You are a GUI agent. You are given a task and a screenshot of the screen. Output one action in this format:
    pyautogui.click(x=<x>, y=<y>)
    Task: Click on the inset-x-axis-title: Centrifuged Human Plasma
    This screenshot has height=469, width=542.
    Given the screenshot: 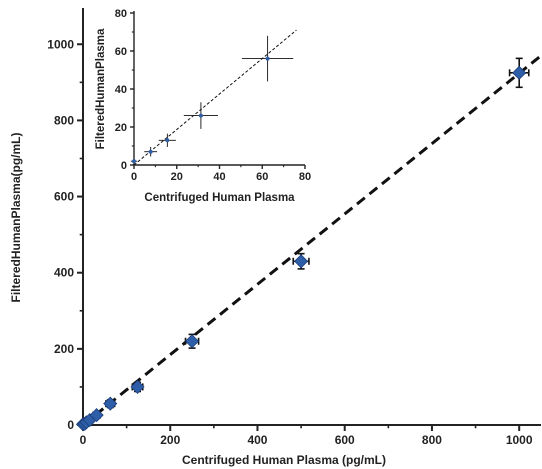 What is the action you would take?
    pyautogui.click(x=219, y=198)
    